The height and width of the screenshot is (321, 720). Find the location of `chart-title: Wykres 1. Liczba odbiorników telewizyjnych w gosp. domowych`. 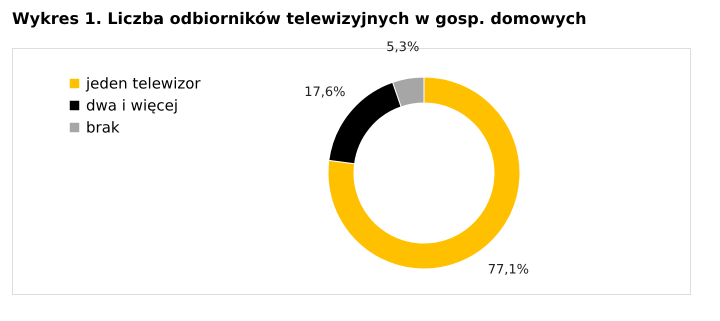

chart-title: Wykres 1. Liczba odbiorników telewizyjnych w gosp. domowych is located at coordinates (299, 18).